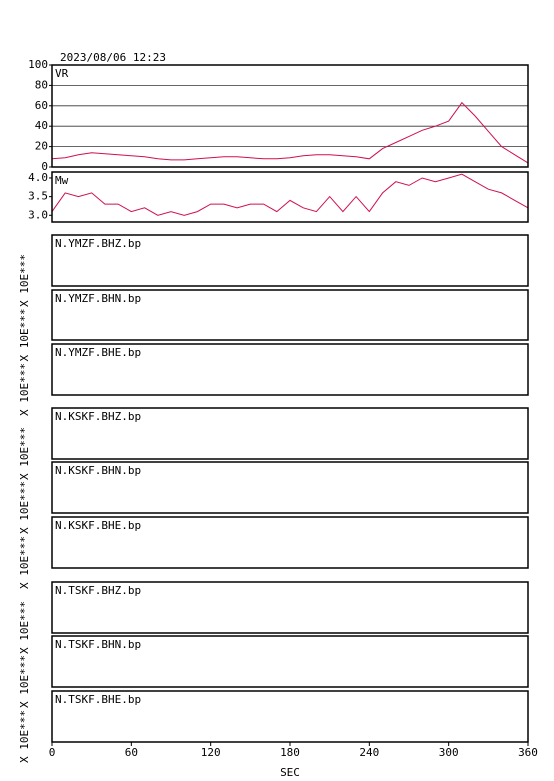 The width and height of the screenshot is (554, 781). I want to click on panel-label: N.KSKF.BHZ.bp, so click(98, 416).